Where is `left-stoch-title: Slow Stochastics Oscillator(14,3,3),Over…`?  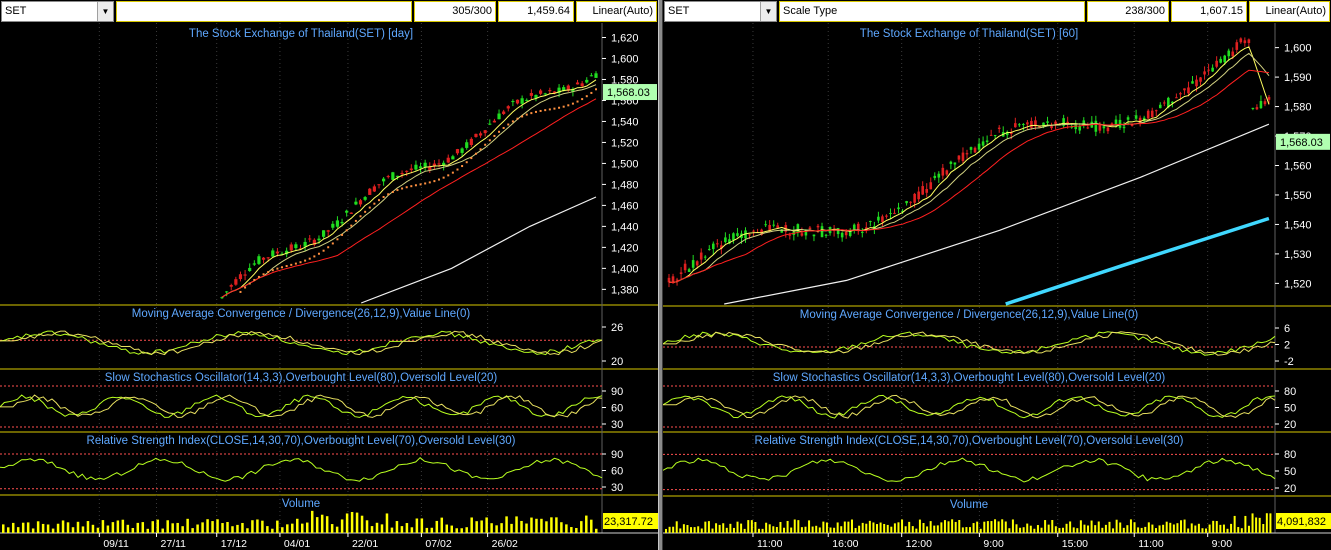
left-stoch-title: Slow Stochastics Oscillator(14,3,3),Over… is located at coordinates (301, 378).